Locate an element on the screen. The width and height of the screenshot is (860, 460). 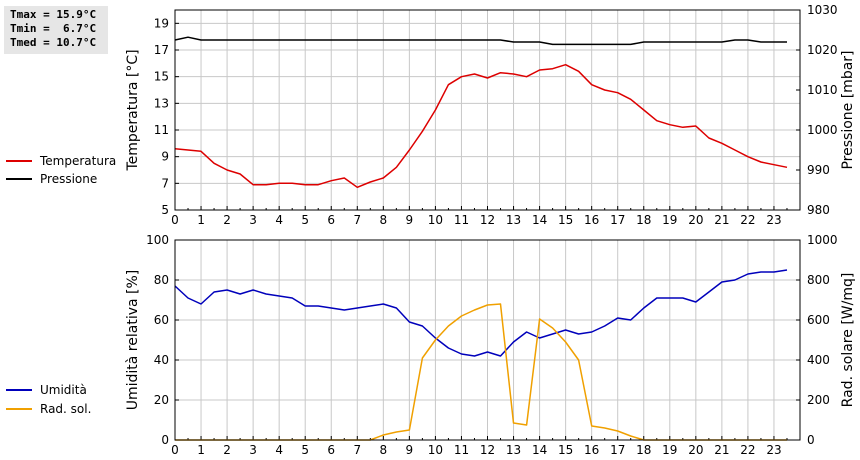
humidity-panel-xtick-label: 22 is located at coordinates (747, 450).